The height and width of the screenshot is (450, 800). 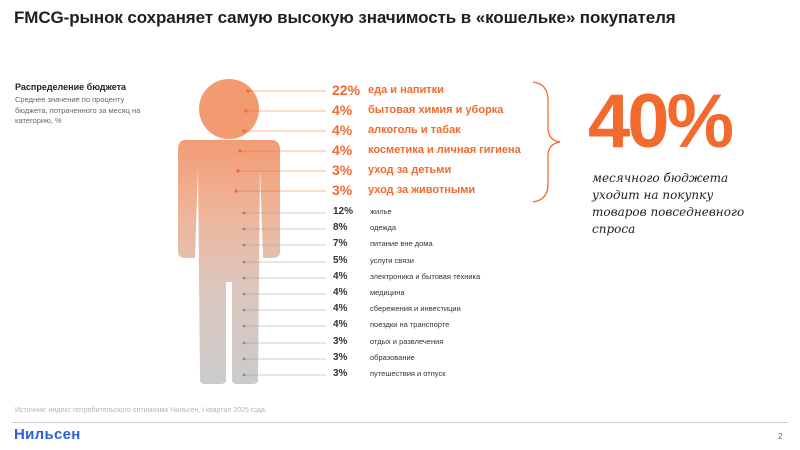 What do you see at coordinates (340, 227) in the screenshot?
I see `category-percent: 8%` at bounding box center [340, 227].